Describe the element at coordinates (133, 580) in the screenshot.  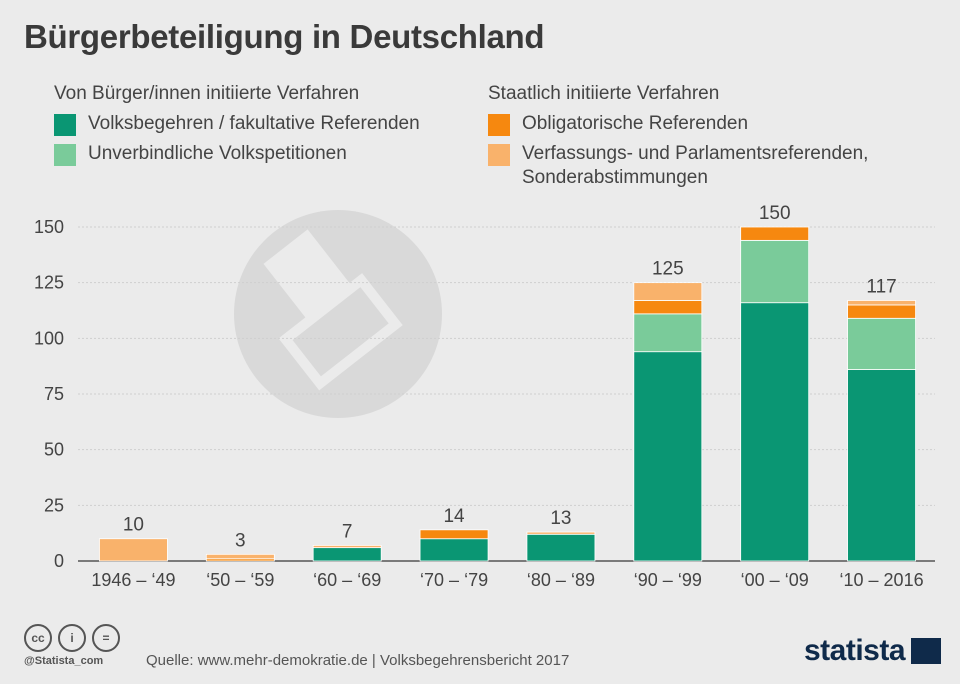
I see `x-tick-label: 1946 – ‘49` at that location.